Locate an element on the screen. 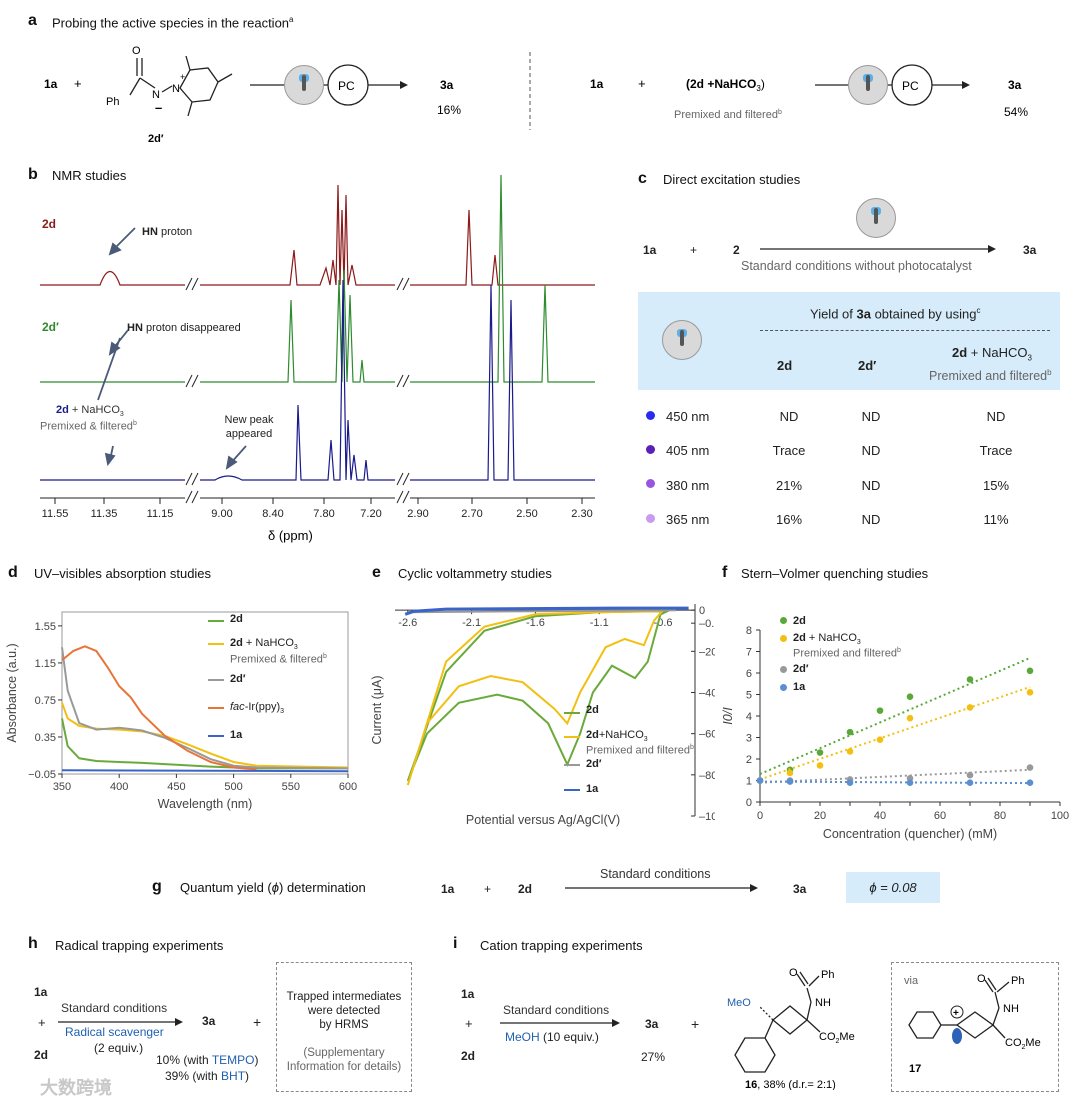  e-xtick-label: -1.6 is located at coordinates (535, 623).